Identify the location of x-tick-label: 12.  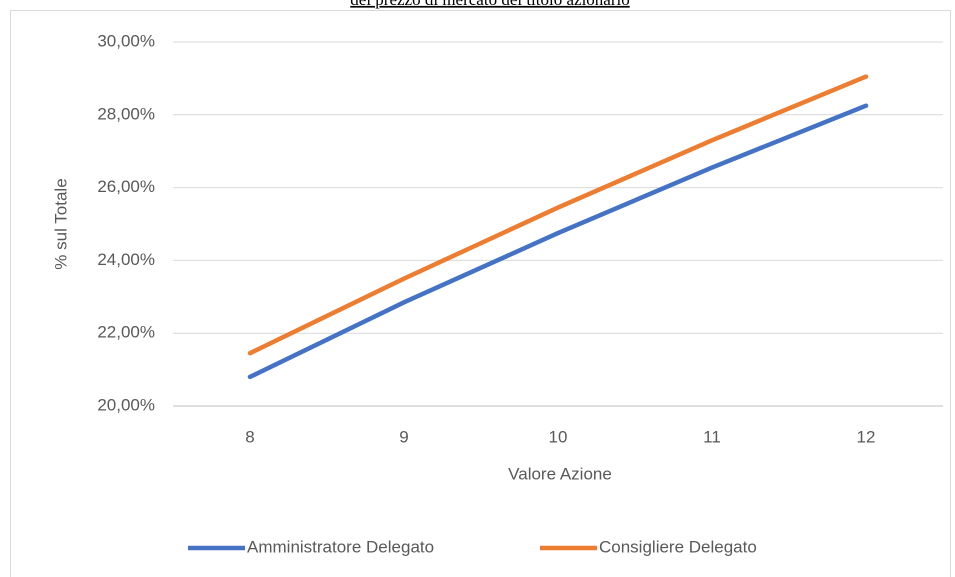
(866, 436).